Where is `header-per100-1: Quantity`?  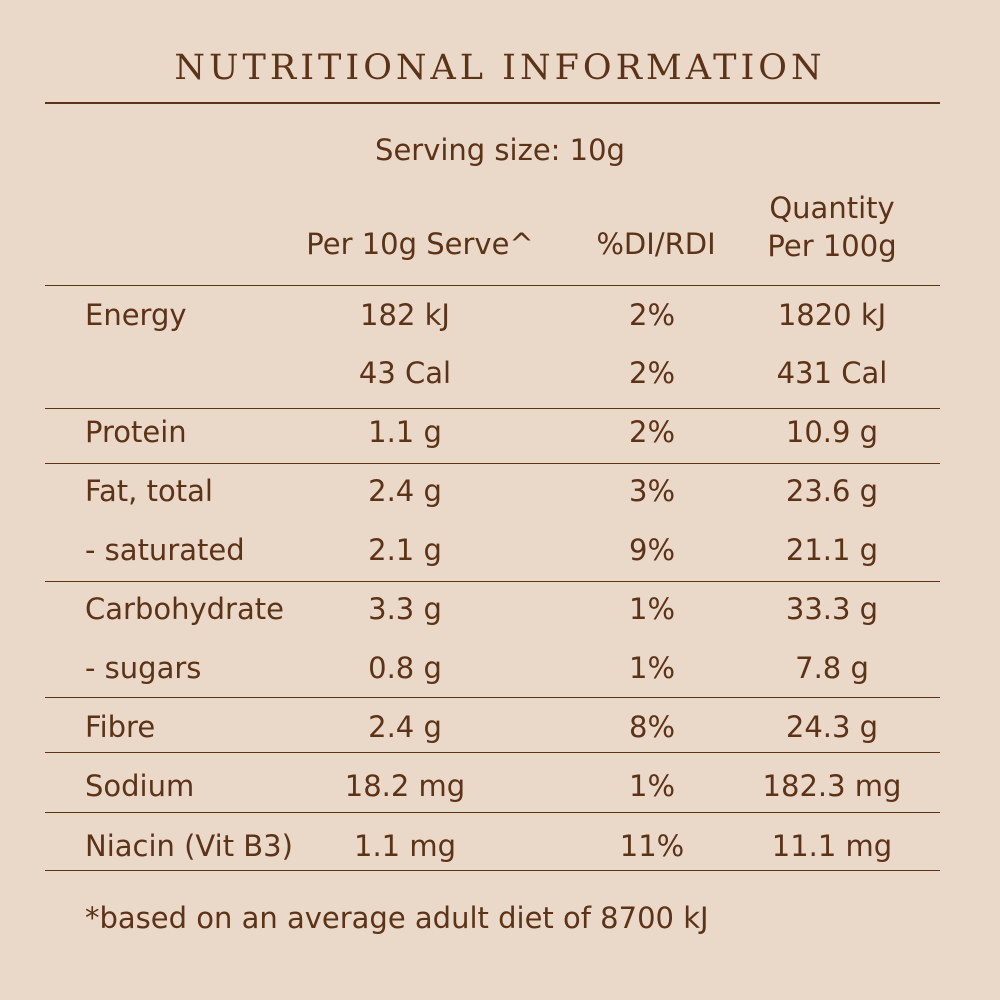
header-per100-1: Quantity is located at coordinates (832, 208).